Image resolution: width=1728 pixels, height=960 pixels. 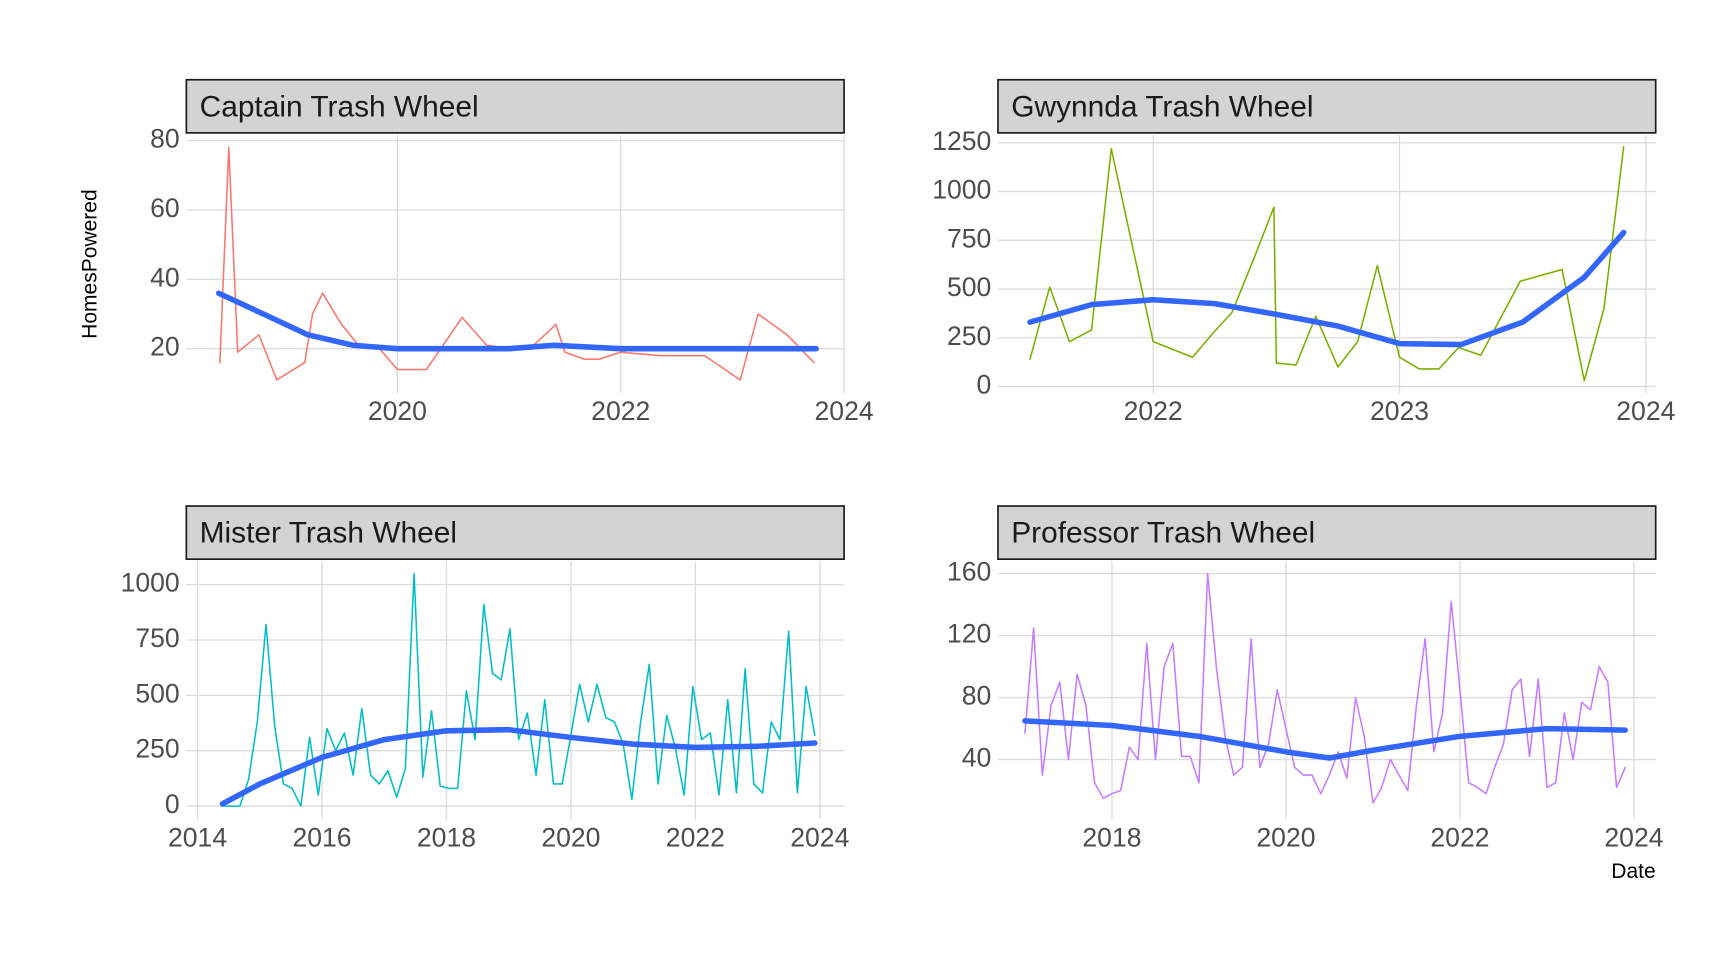 I want to click on x-axis-title: Date, so click(x=1633, y=871).